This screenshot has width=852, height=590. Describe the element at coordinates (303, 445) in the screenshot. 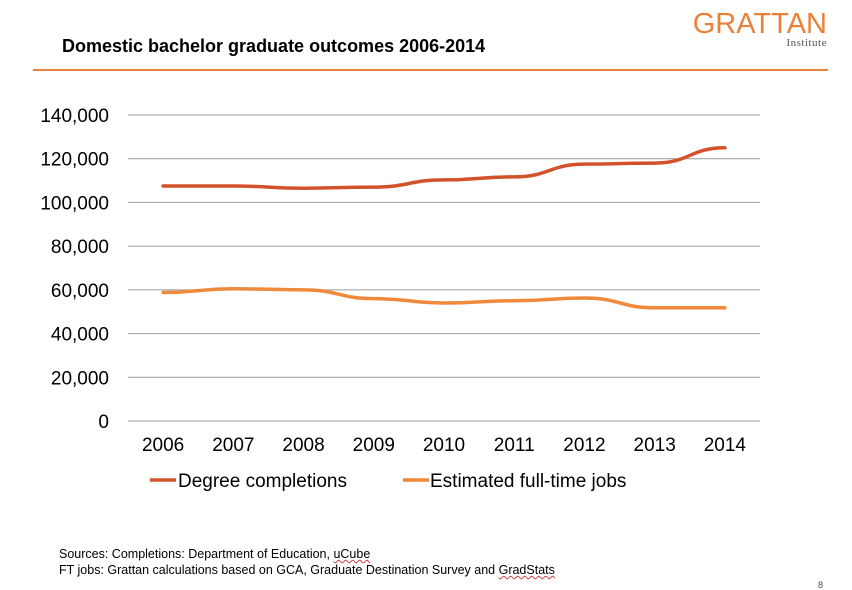

I see `x-tick-label: 2008` at that location.